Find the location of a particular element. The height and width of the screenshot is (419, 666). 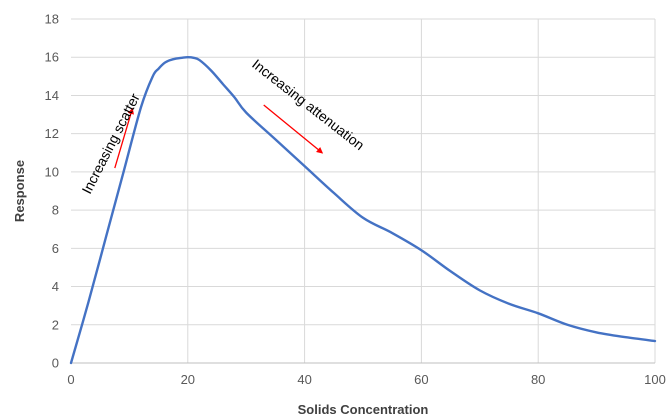

y-tick-label: 18 is located at coordinates (52, 19).